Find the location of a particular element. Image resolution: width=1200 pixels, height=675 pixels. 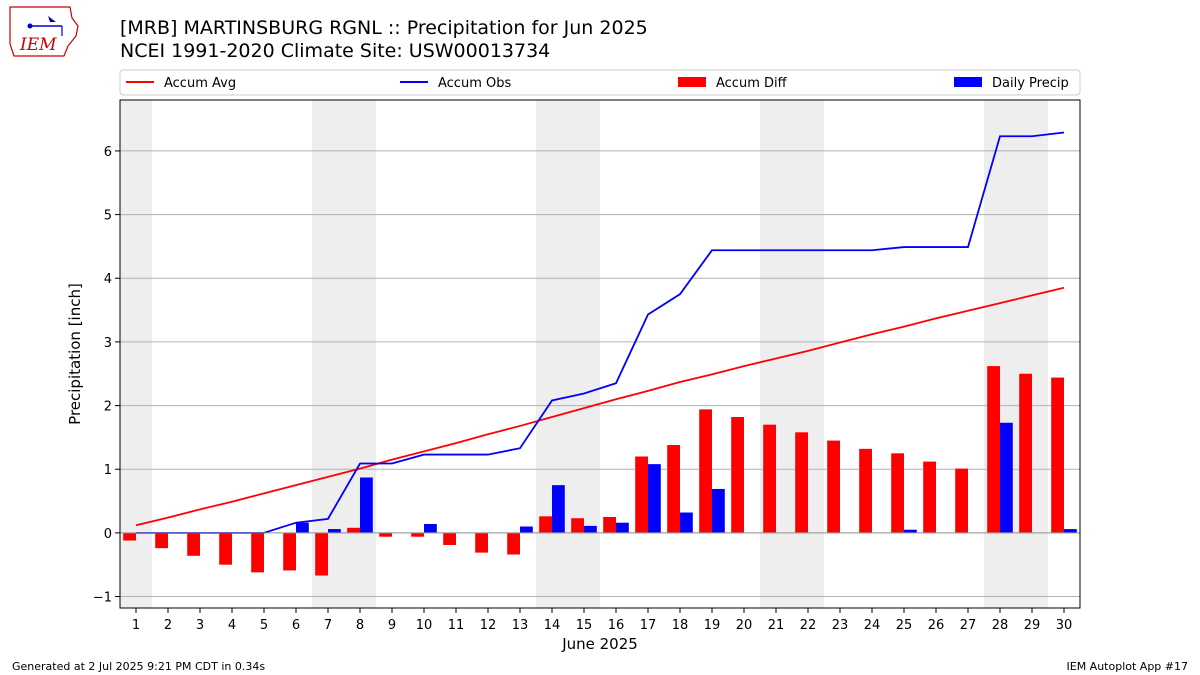

svg-text: IEM is located at coordinates (38, 45).